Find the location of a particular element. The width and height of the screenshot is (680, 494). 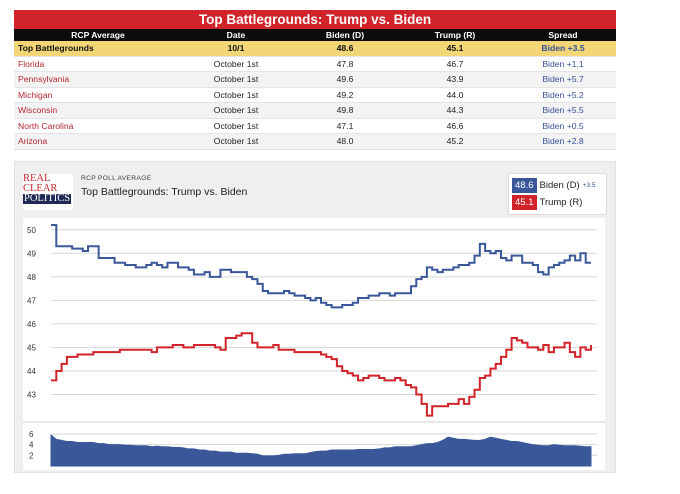

table-title: Top Battlegrounds: Trump vs. Biden is located at coordinates (315, 19).